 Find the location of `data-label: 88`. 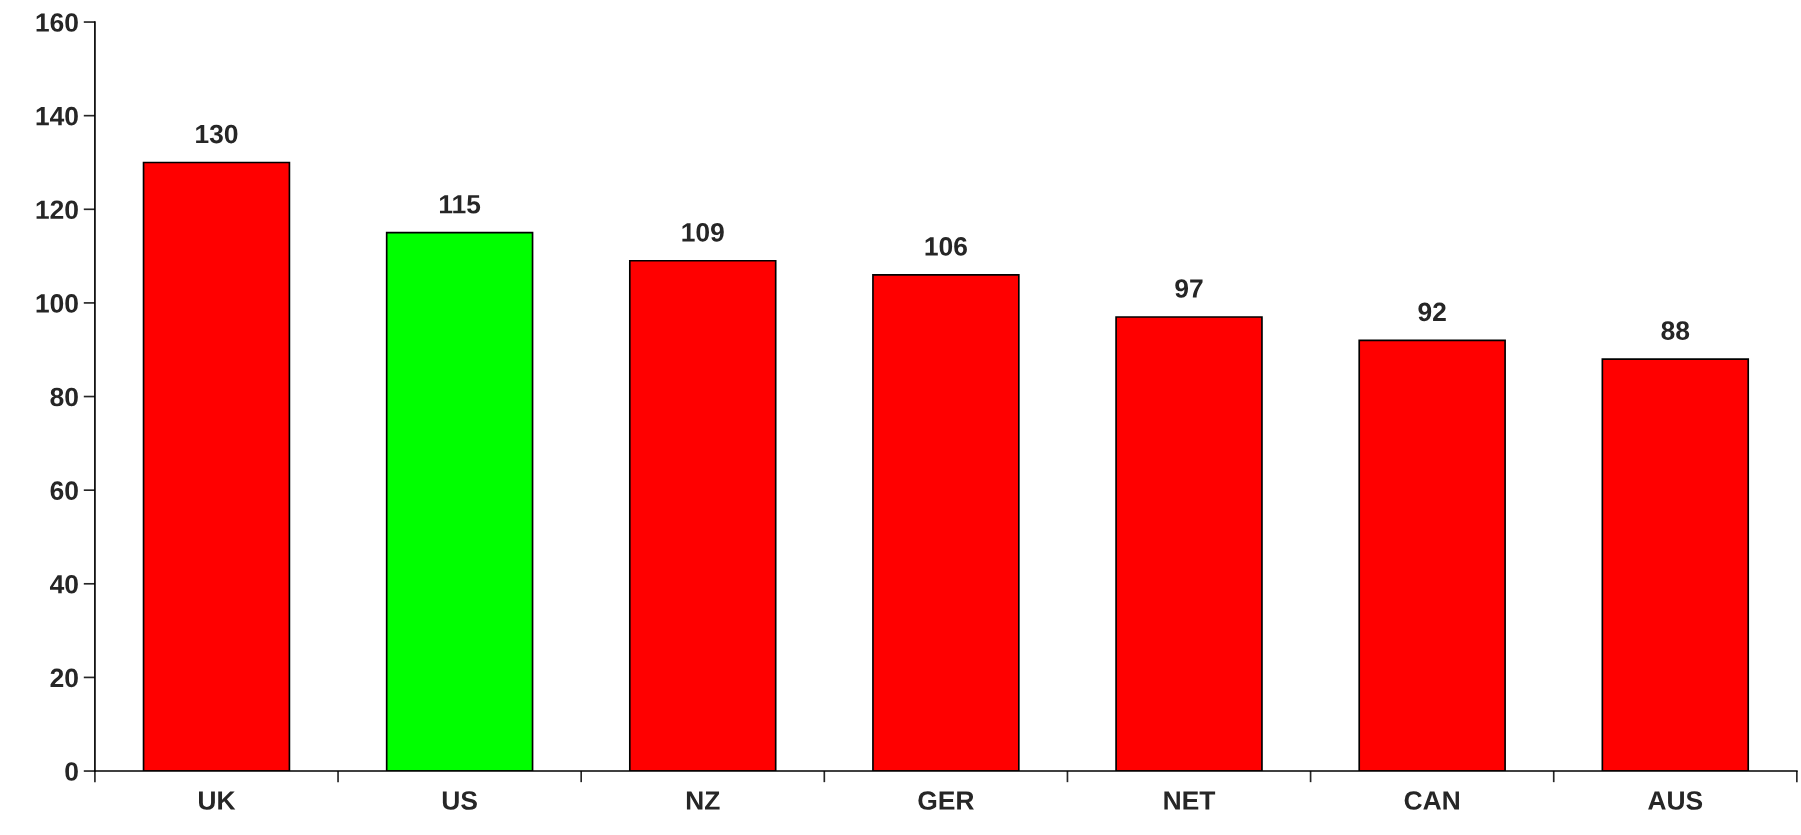

data-label: 88 is located at coordinates (1675, 330).